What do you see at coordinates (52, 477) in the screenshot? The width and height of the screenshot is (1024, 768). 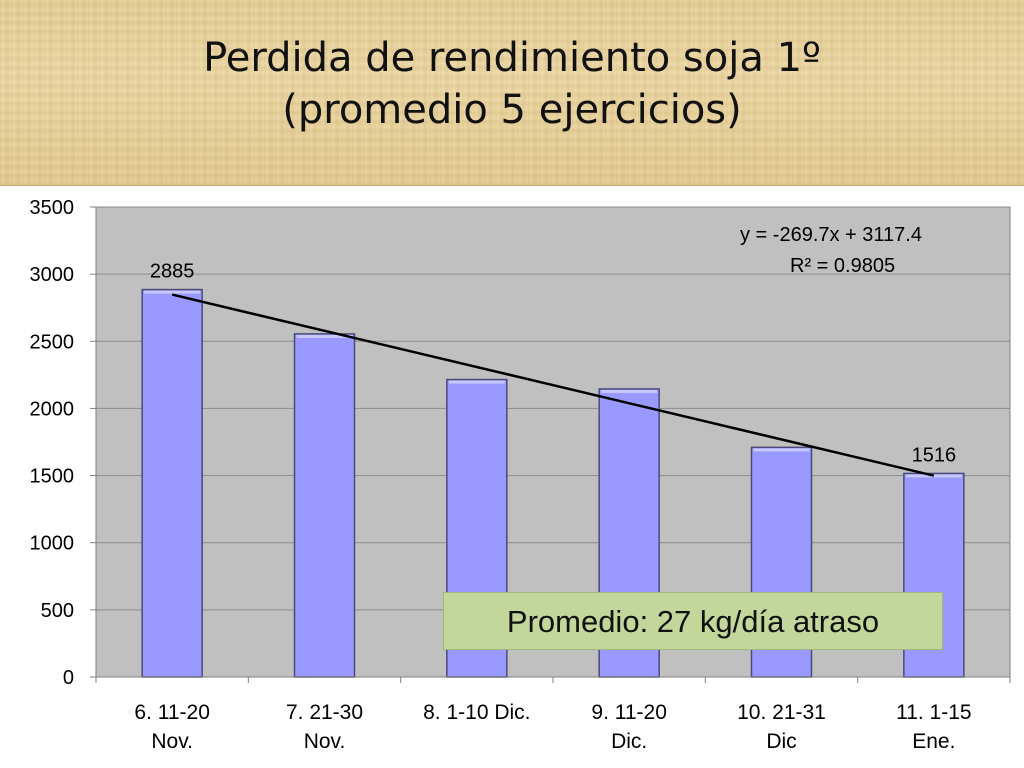 I see `y-tick-label: 1500` at bounding box center [52, 477].